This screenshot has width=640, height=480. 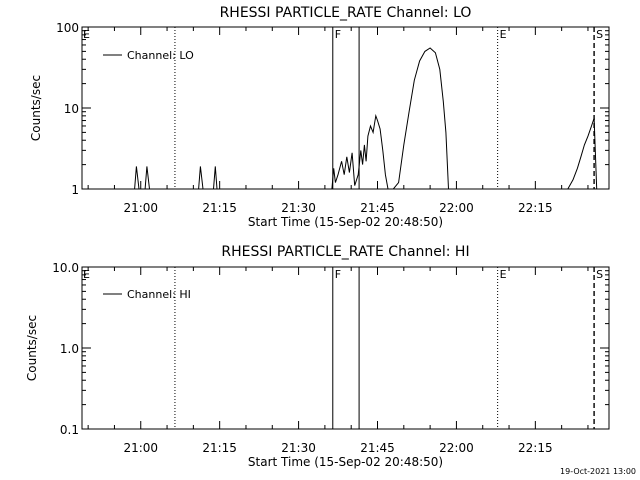 What do you see at coordinates (160, 55) in the screenshot?
I see `legend-label: Channel: LO` at bounding box center [160, 55].